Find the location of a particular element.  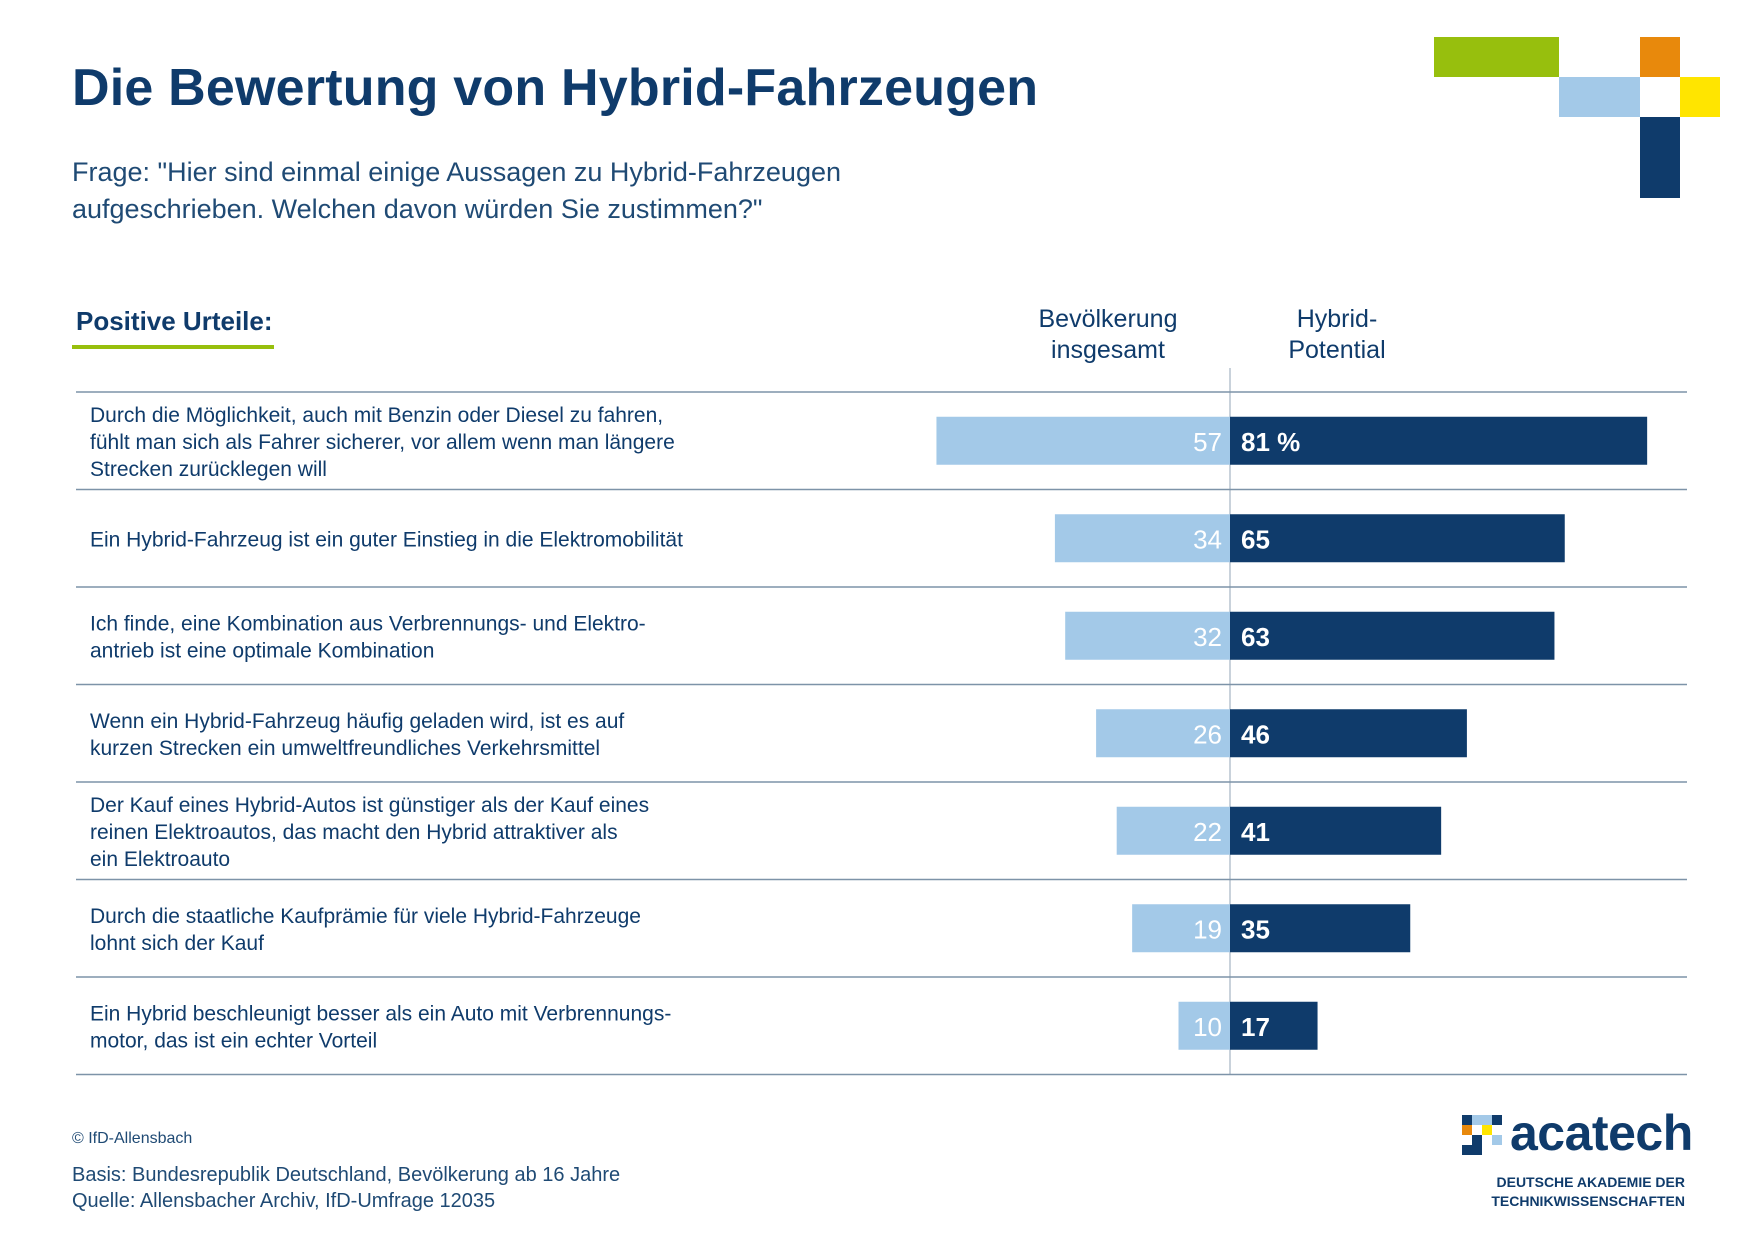

bar-value-population: 19 is located at coordinates (1207, 929).